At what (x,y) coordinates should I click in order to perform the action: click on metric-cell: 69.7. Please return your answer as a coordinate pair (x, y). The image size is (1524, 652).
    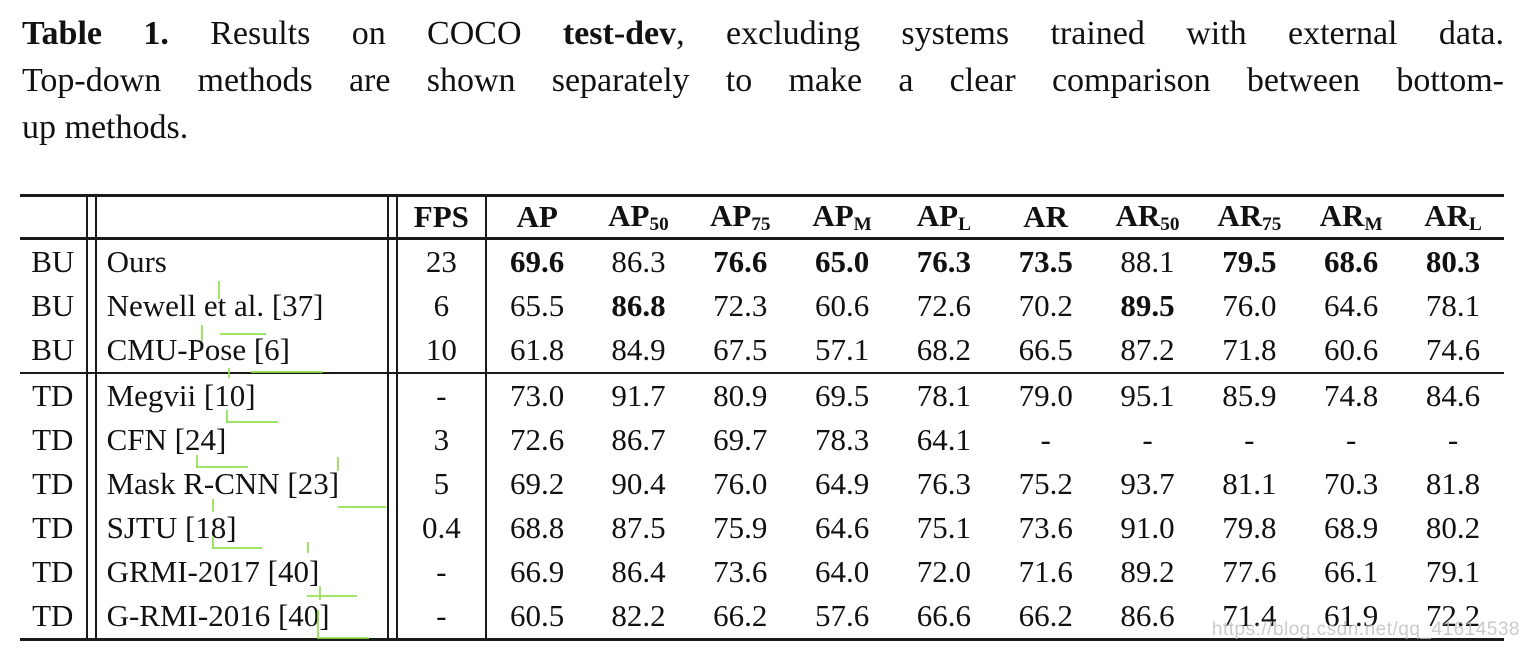
    Looking at the image, I should click on (740, 439).